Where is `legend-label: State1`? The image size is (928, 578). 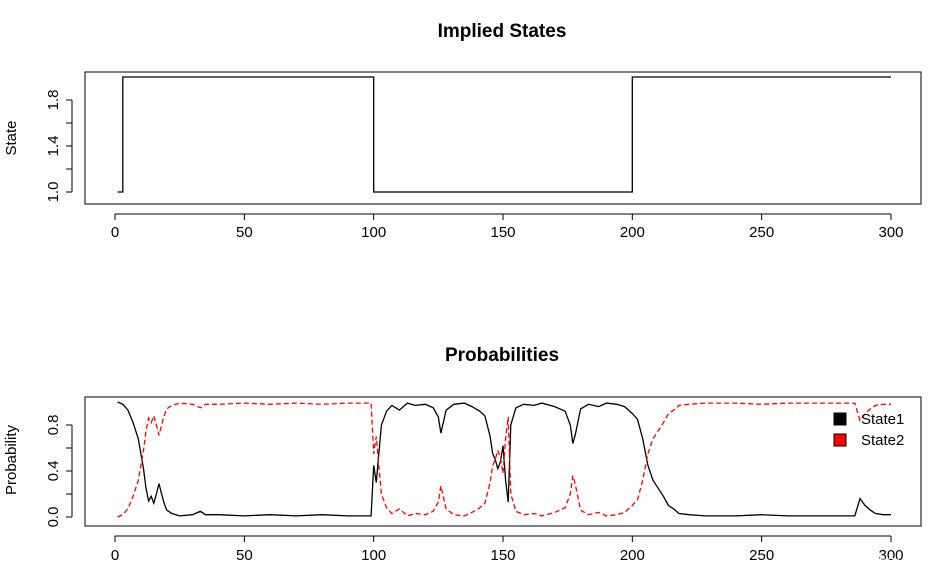
legend-label: State1 is located at coordinates (882, 419).